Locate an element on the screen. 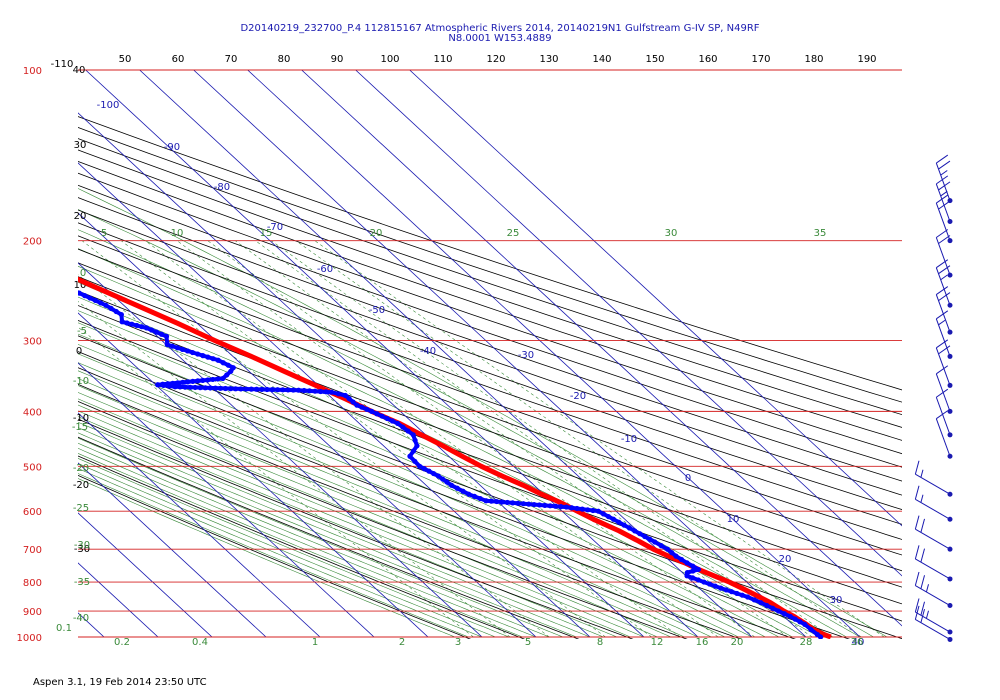 The height and width of the screenshot is (700, 1000). isotherm-label: 20 is located at coordinates (785, 559).